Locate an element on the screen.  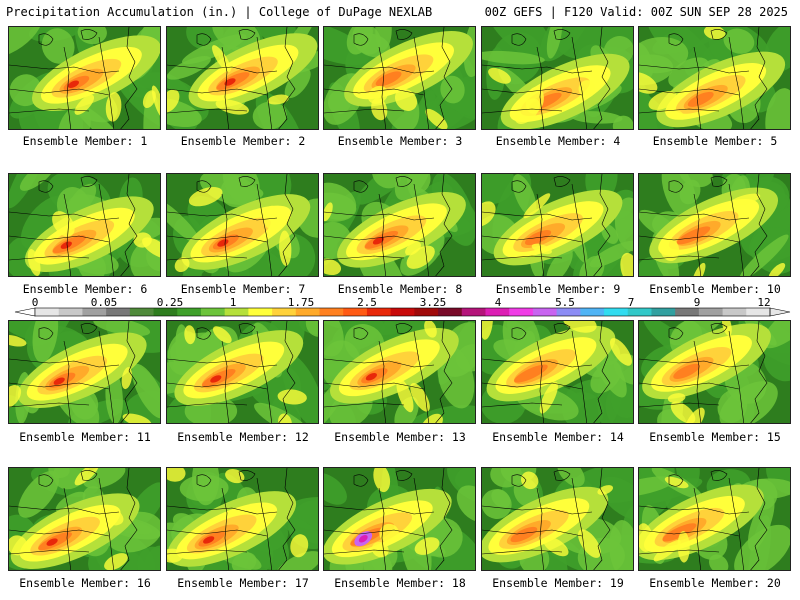
member-caption: Ensemble Member: 14 is located at coordinates (558, 437).